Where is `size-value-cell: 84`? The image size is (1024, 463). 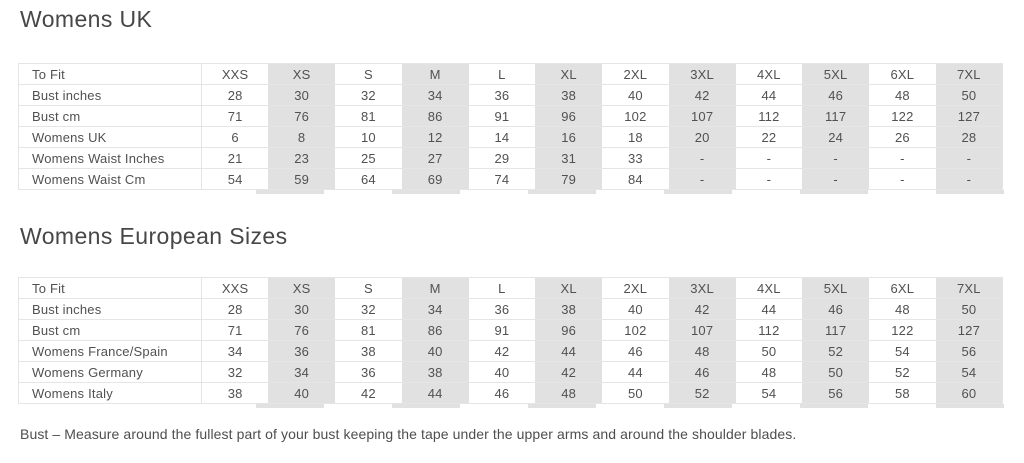 size-value-cell: 84 is located at coordinates (635, 179).